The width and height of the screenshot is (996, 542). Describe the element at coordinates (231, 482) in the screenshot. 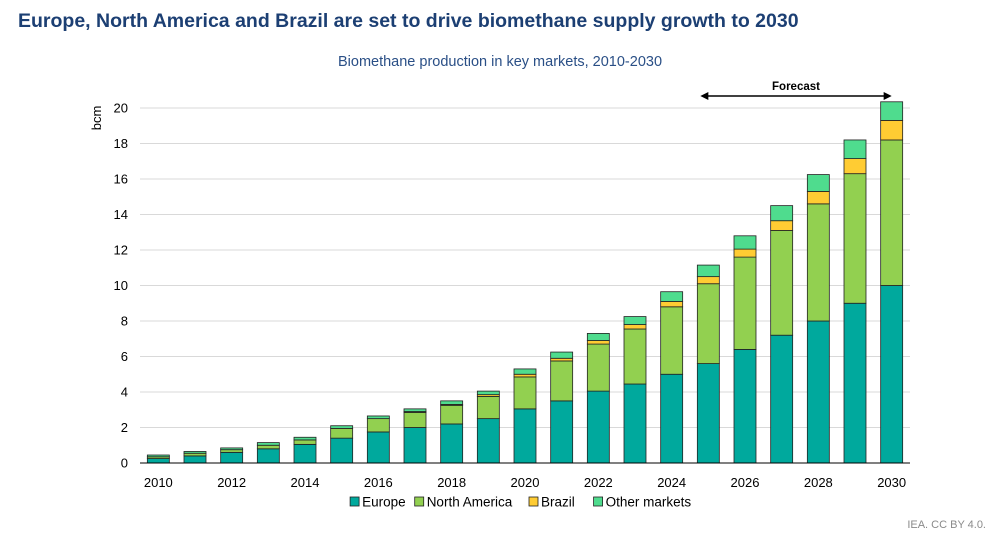

I see `x-tick-label: 2012` at that location.